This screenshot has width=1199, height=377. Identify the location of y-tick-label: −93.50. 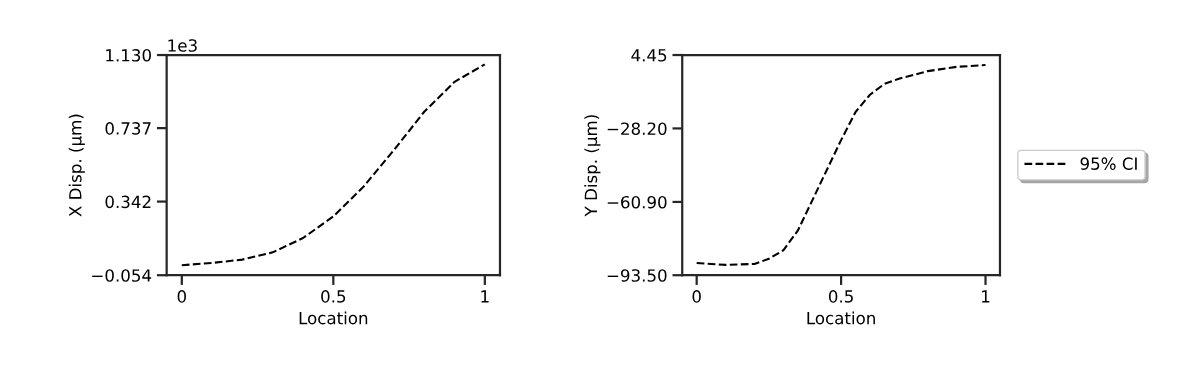
(637, 275).